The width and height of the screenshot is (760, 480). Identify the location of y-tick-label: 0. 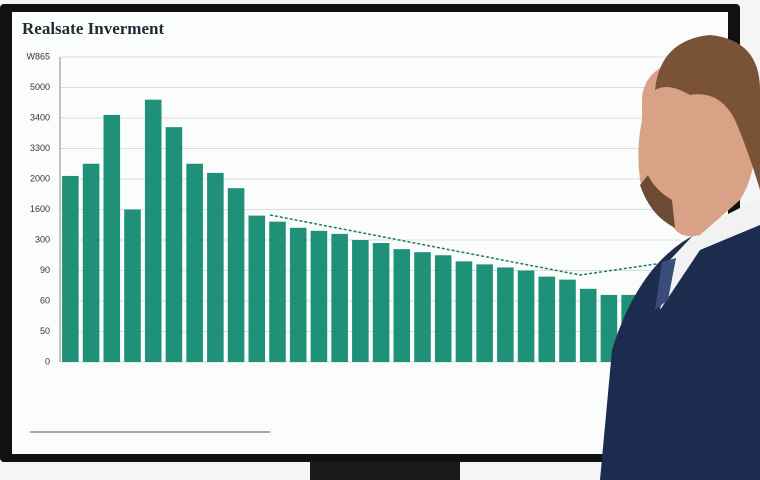
(47, 361).